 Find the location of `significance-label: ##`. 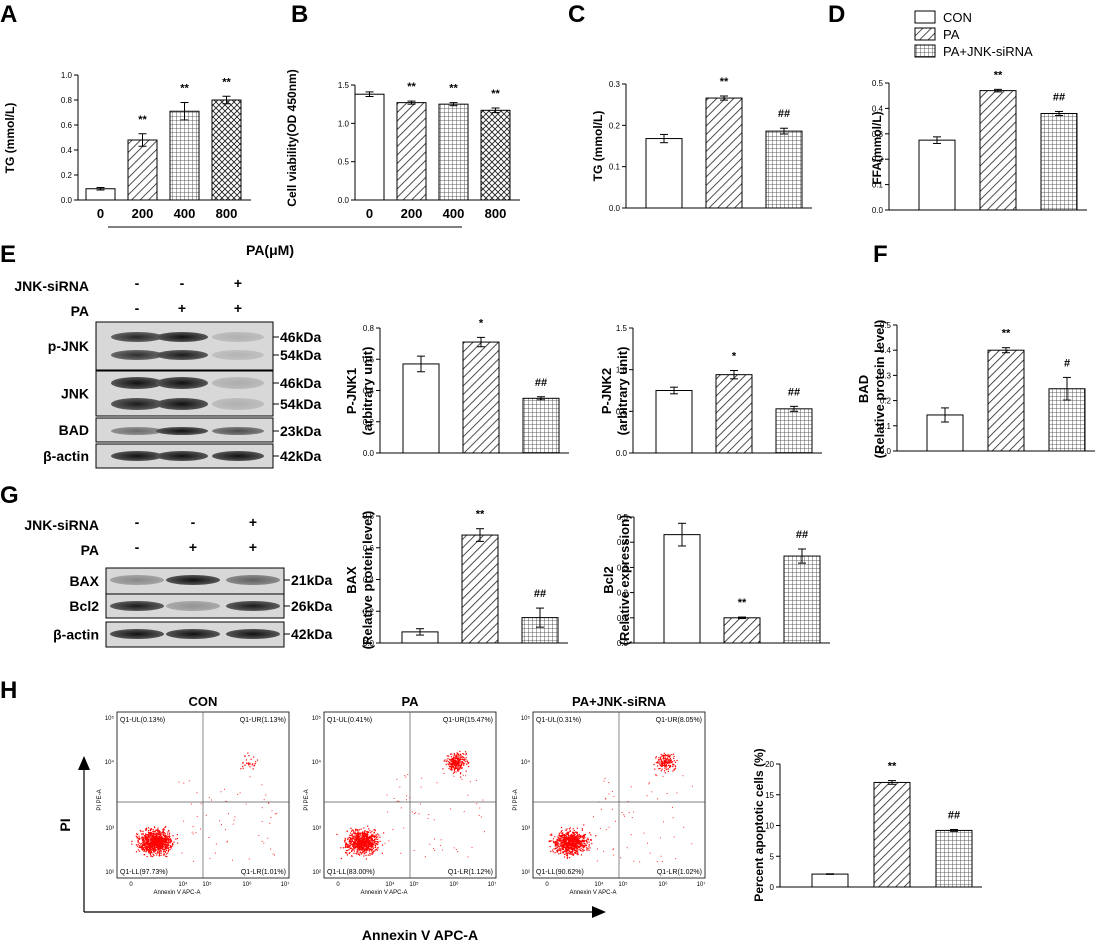

significance-label: ## is located at coordinates (794, 392).